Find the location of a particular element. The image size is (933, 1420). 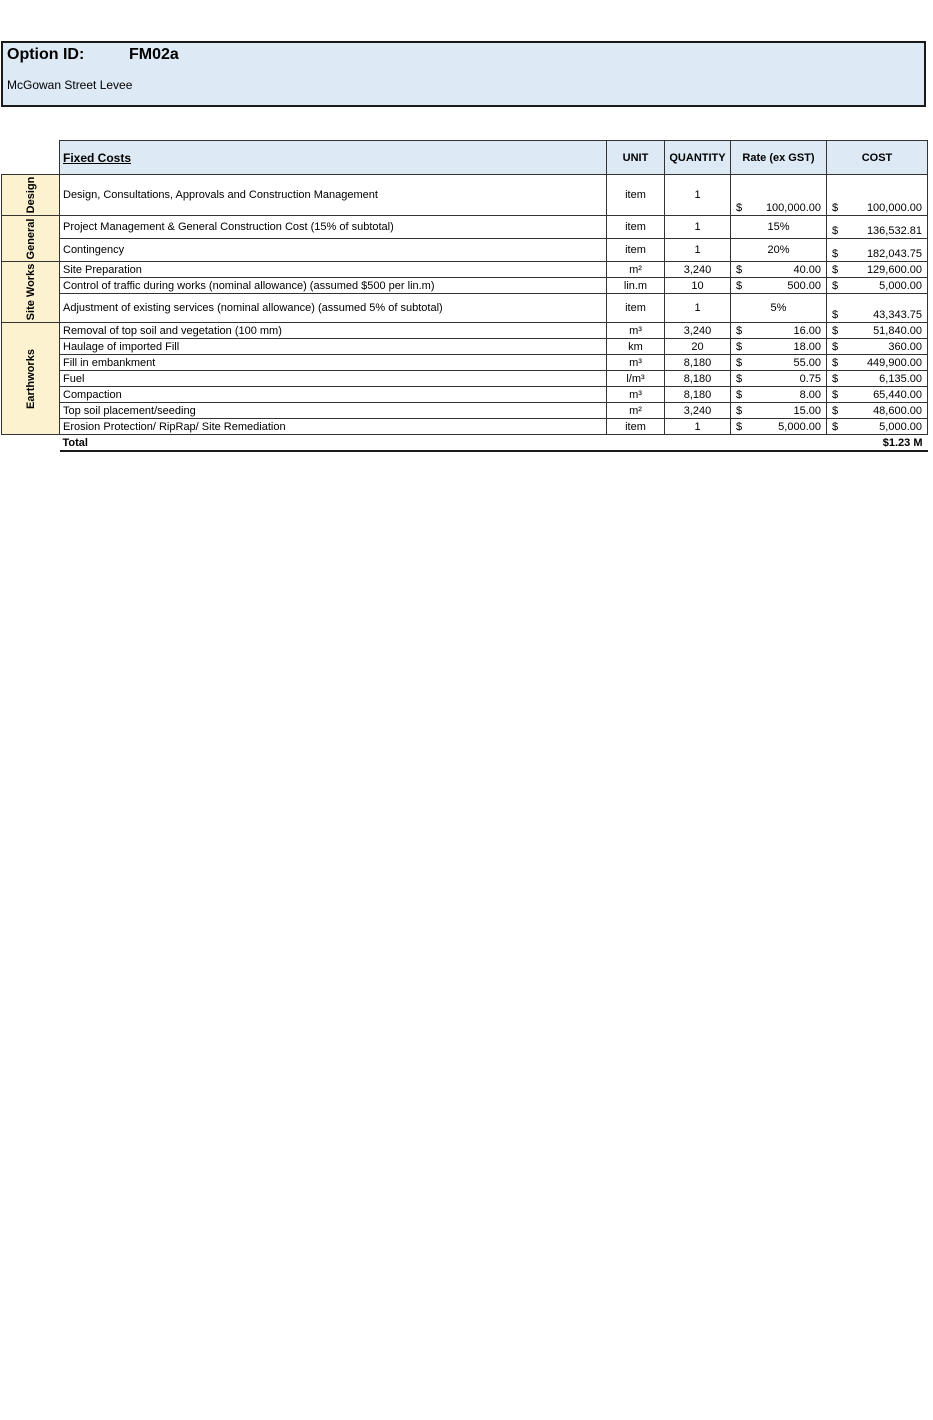

row-cost: $100,000.00 is located at coordinates (877, 195).